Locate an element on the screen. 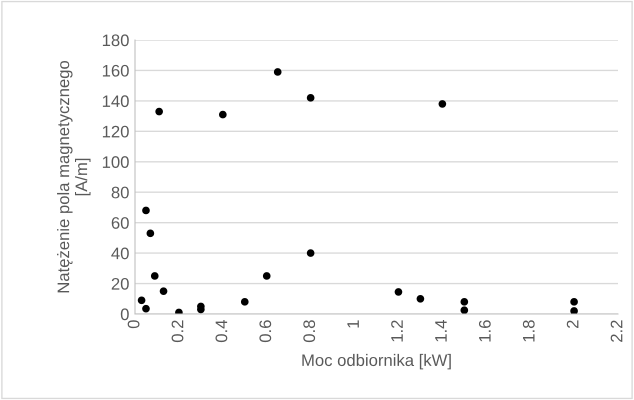 The width and height of the screenshot is (634, 400). x-tick-label: 1.6 is located at coordinates (484, 331).